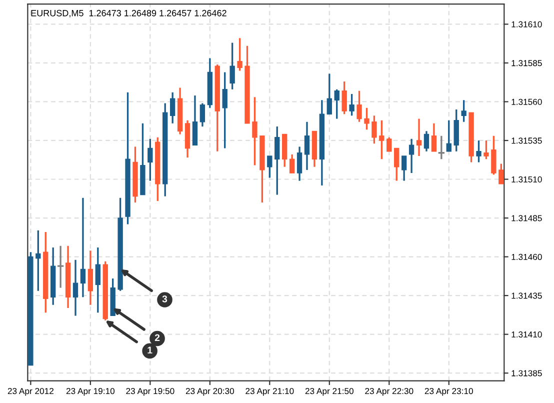 The width and height of the screenshot is (554, 403). I want to click on x-tick-label: 23 Apr 19:50, so click(150, 392).